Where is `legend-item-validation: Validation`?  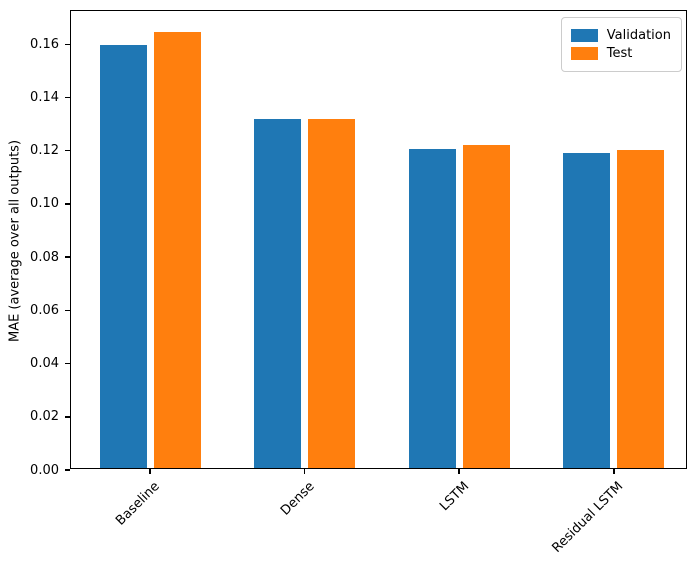
legend-item-validation: Validation is located at coordinates (620, 35).